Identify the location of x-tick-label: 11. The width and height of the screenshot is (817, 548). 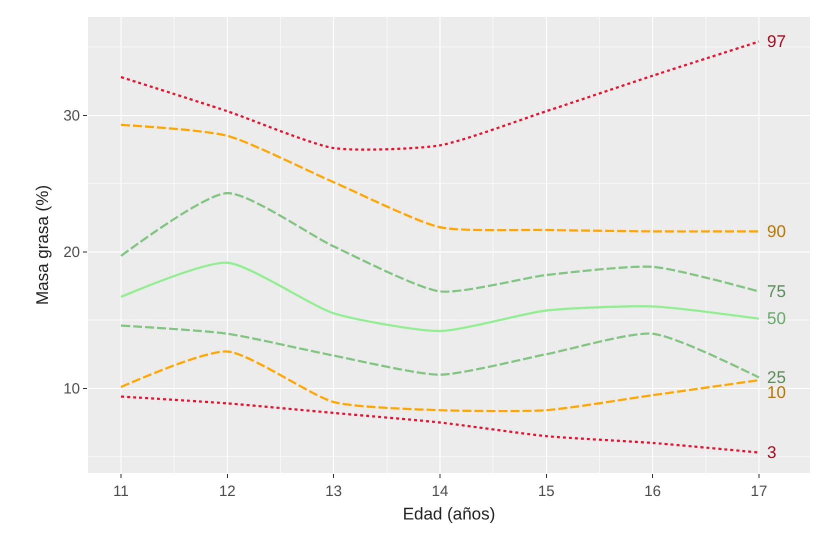
(121, 491).